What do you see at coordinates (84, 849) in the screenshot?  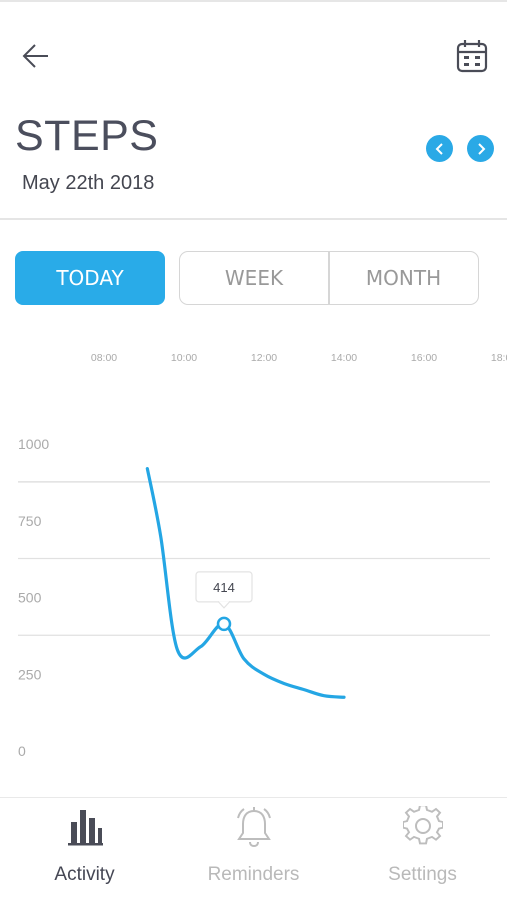 I see `nav-activity: Activity` at bounding box center [84, 849].